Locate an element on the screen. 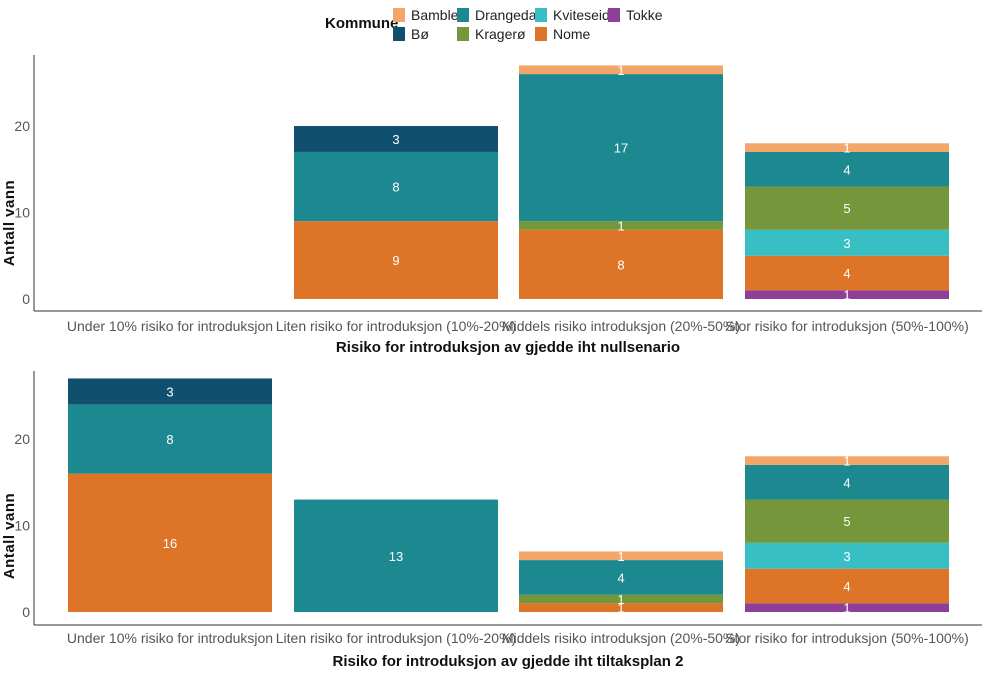 This screenshot has width=986, height=676. legend-label-nome: Nome is located at coordinates (572, 34).